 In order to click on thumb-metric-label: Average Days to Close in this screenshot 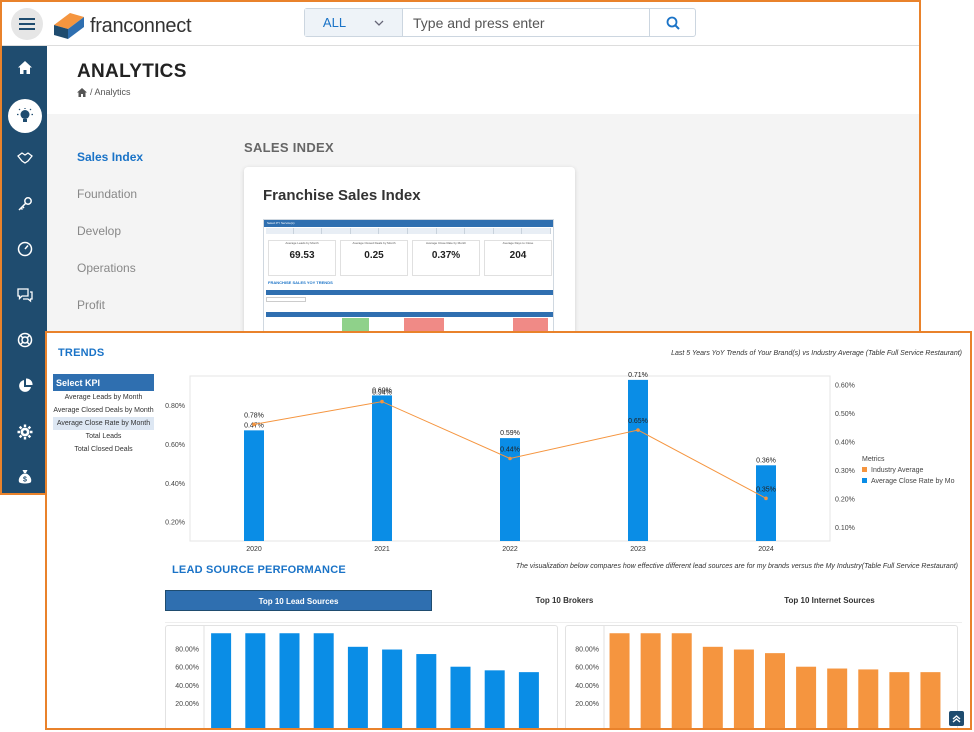, I will do `click(518, 243)`.